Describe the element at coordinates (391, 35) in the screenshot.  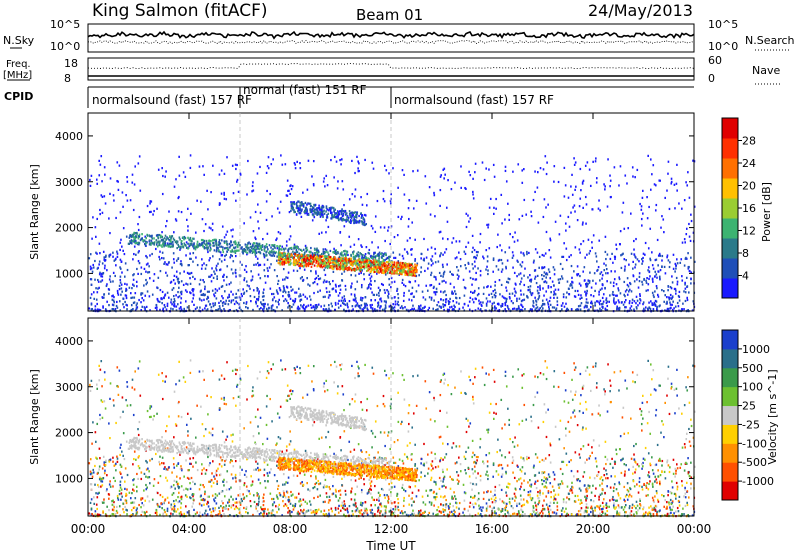
I see `noise-sky-line` at that location.